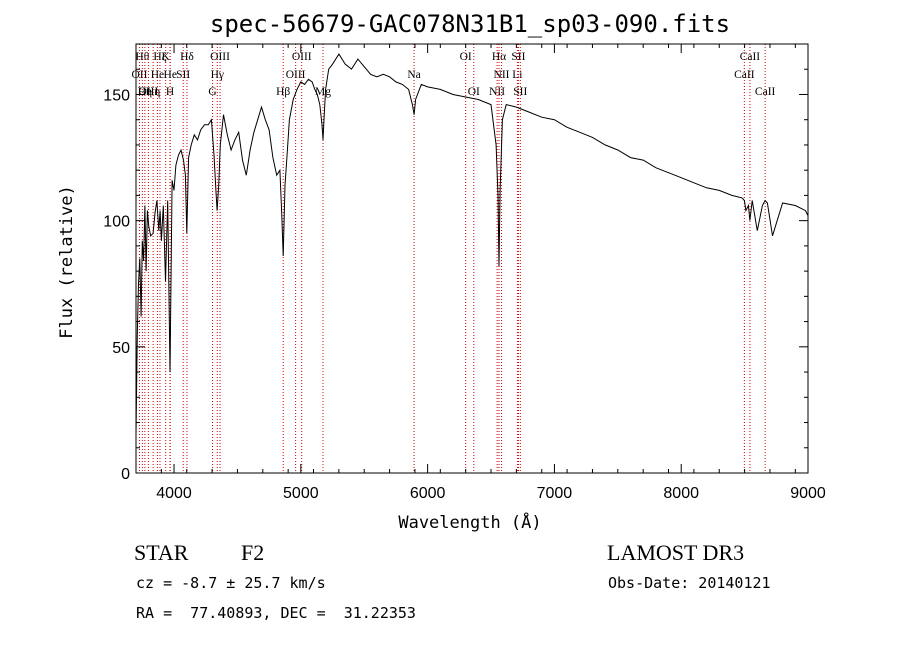 The image size is (900, 649). Describe the element at coordinates (139, 75) in the screenshot. I see `spectral-line-label: OII` at that location.